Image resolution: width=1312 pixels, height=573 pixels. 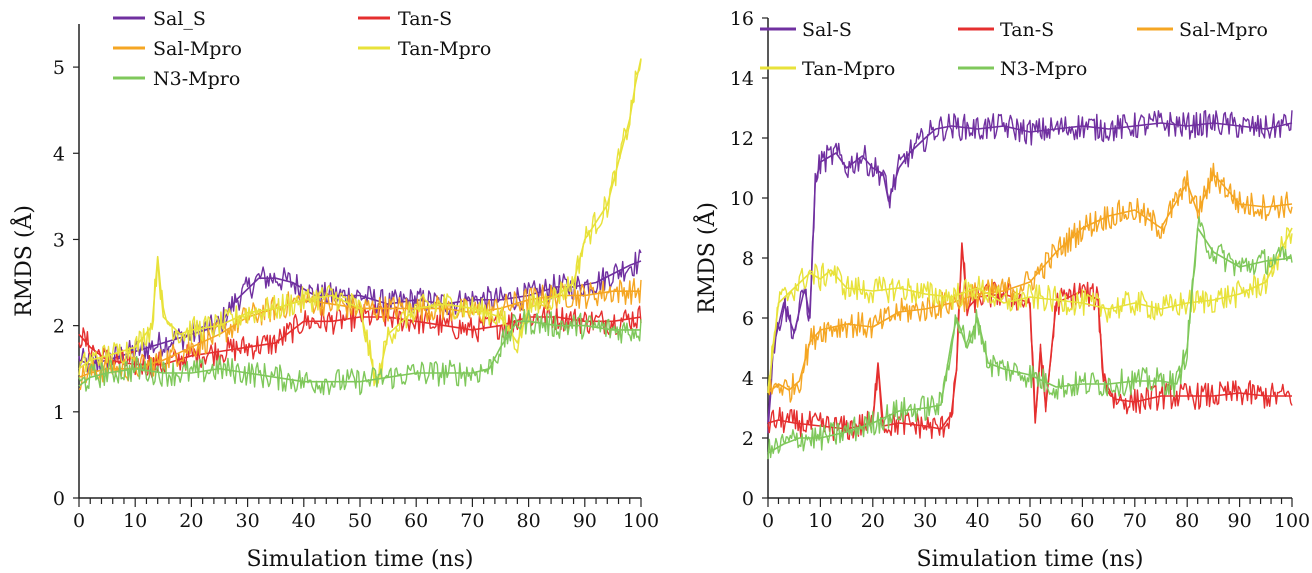 I want to click on y-tick-label: 3, so click(x=59, y=240).